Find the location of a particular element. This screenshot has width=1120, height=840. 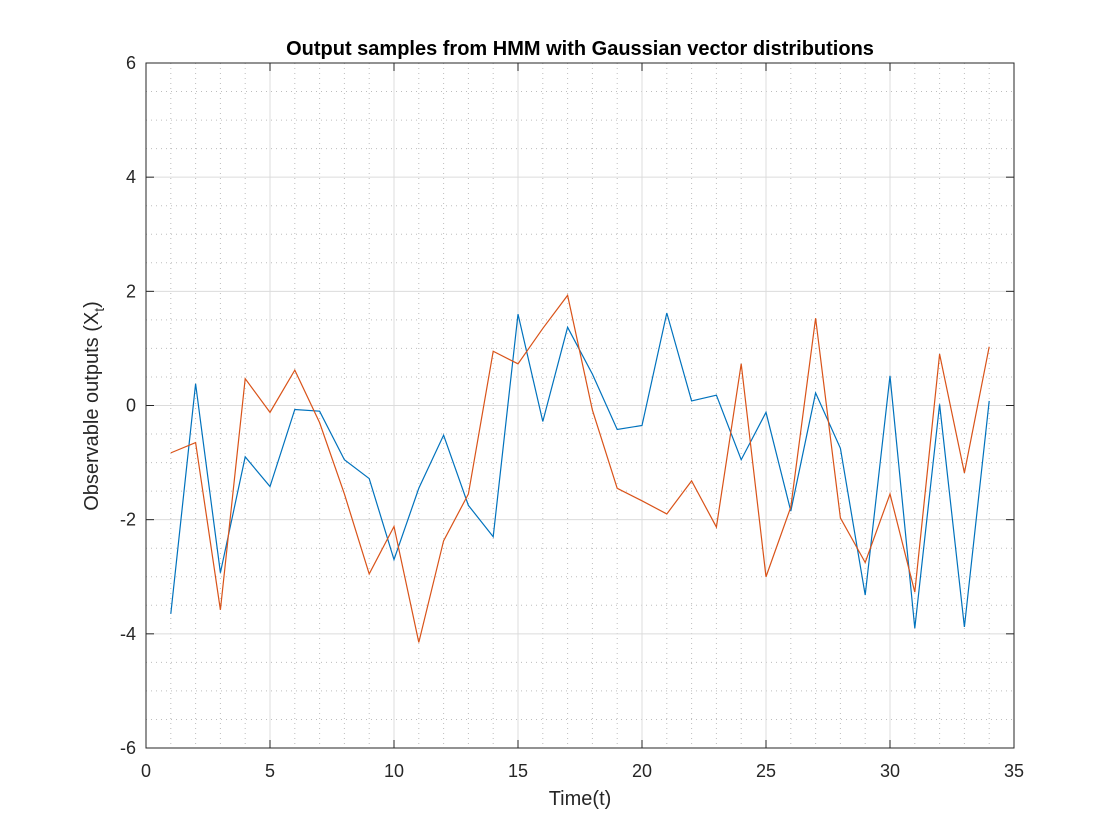

x-tick-label: 25 is located at coordinates (766, 771).